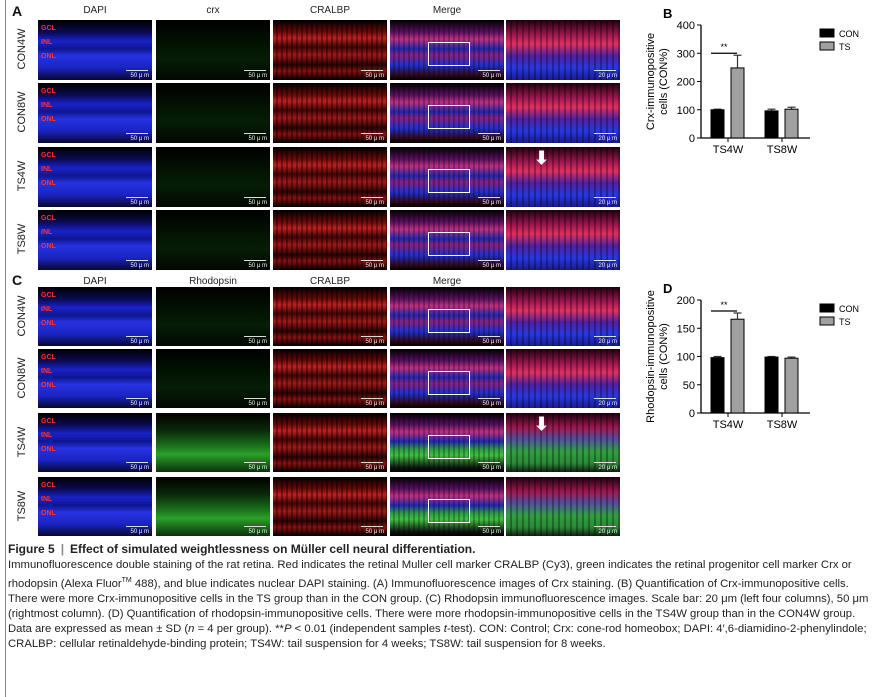  Describe the element at coordinates (17, 11) in the screenshot. I see `panel-label-a: A` at that location.